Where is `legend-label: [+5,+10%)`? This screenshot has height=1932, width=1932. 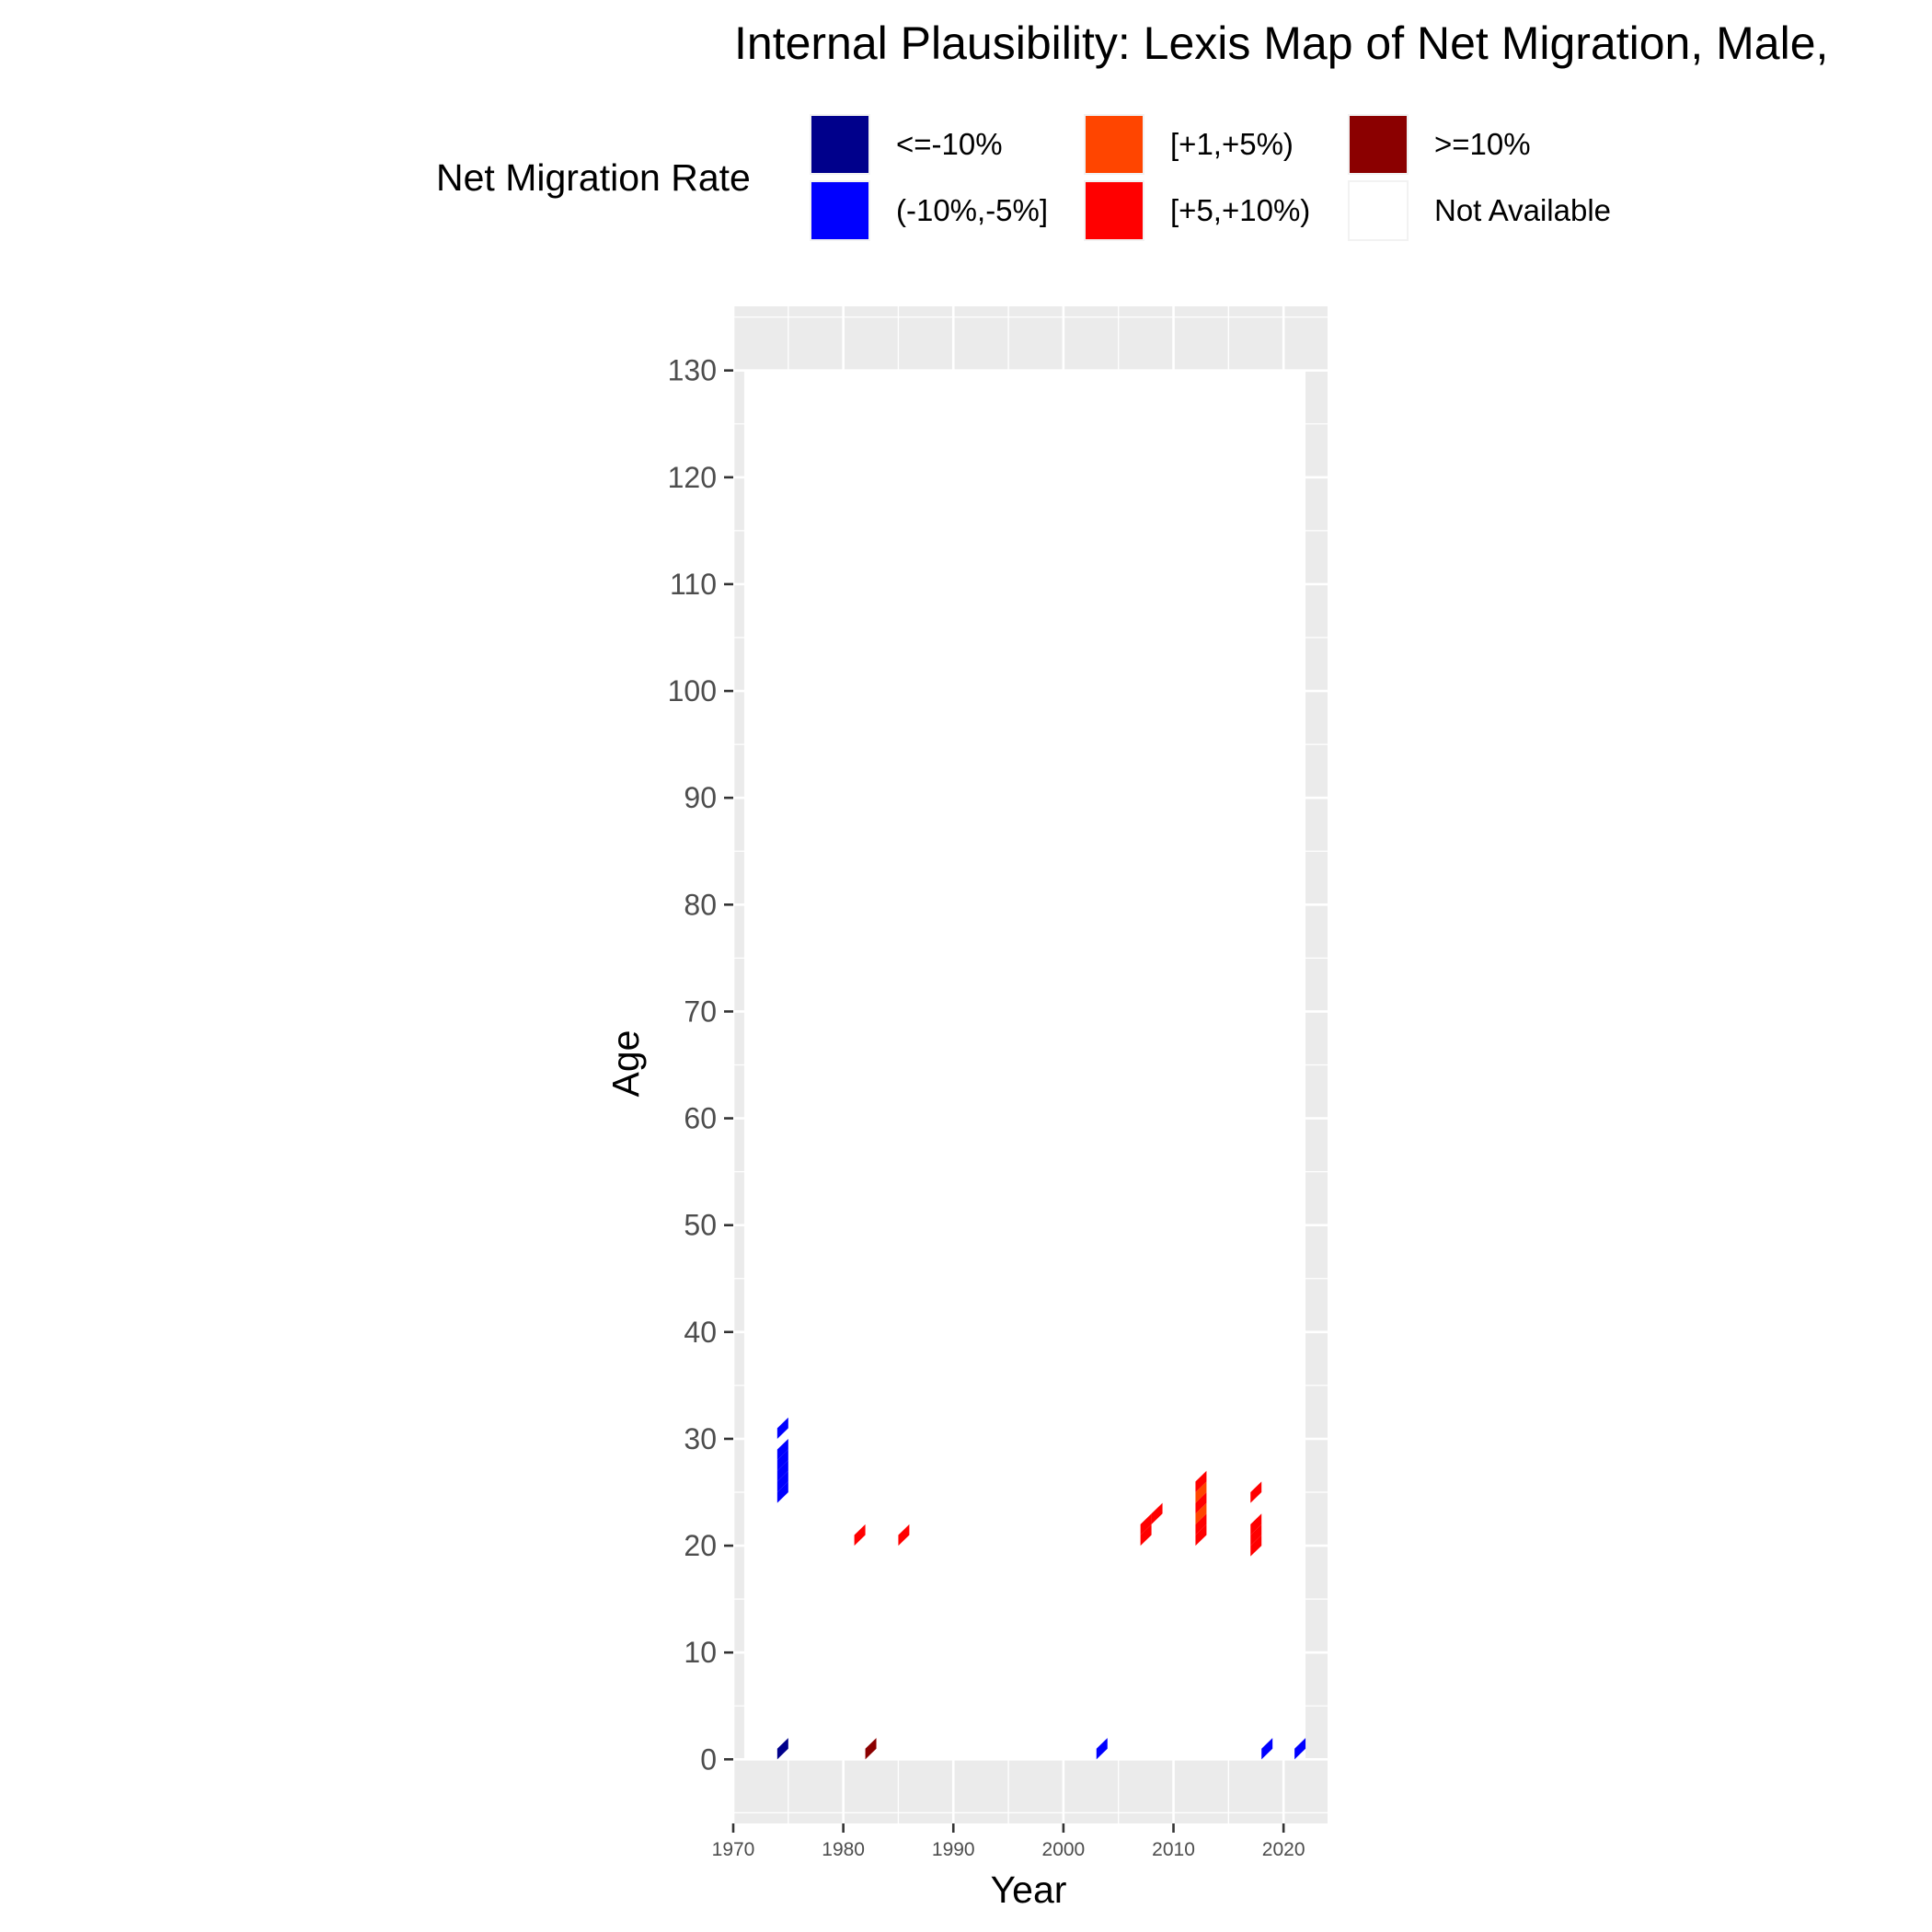
legend-label: [+5,+10%) is located at coordinates (1240, 210).